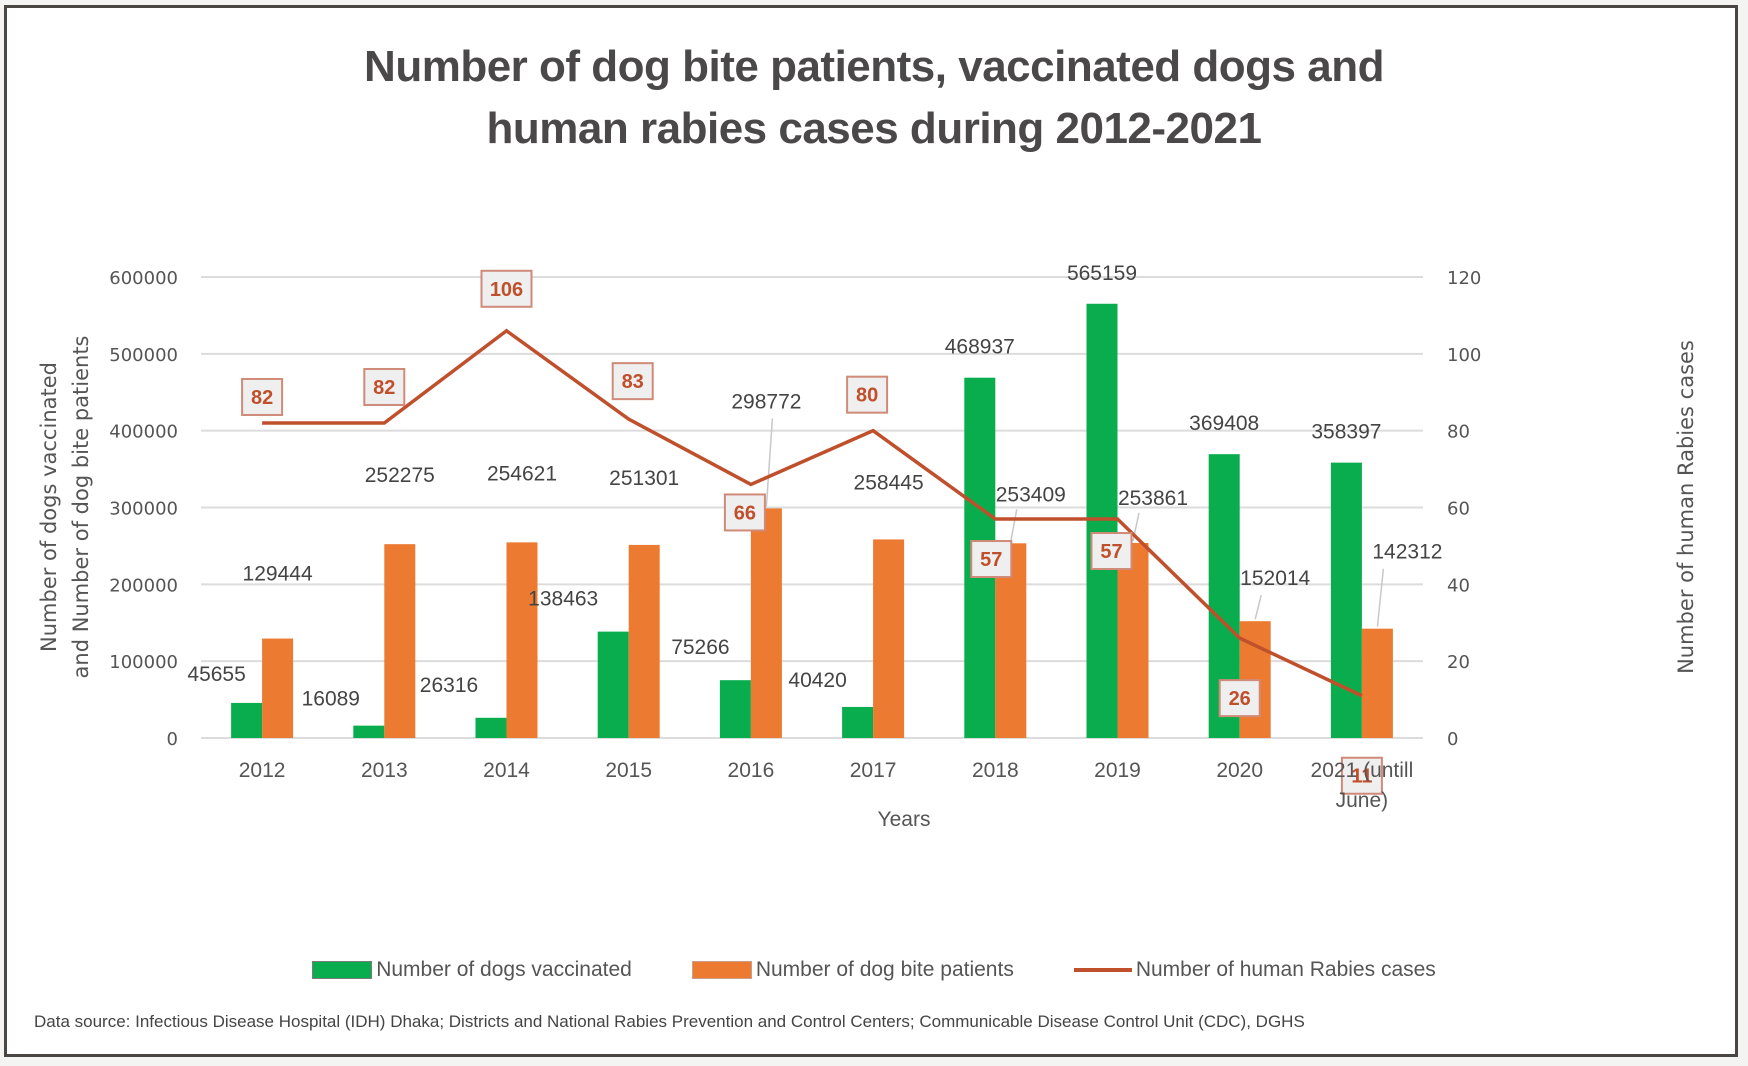 The height and width of the screenshot is (1066, 1748). Describe the element at coordinates (1464, 355) in the screenshot. I see `y-right-tick-label: 100` at that location.